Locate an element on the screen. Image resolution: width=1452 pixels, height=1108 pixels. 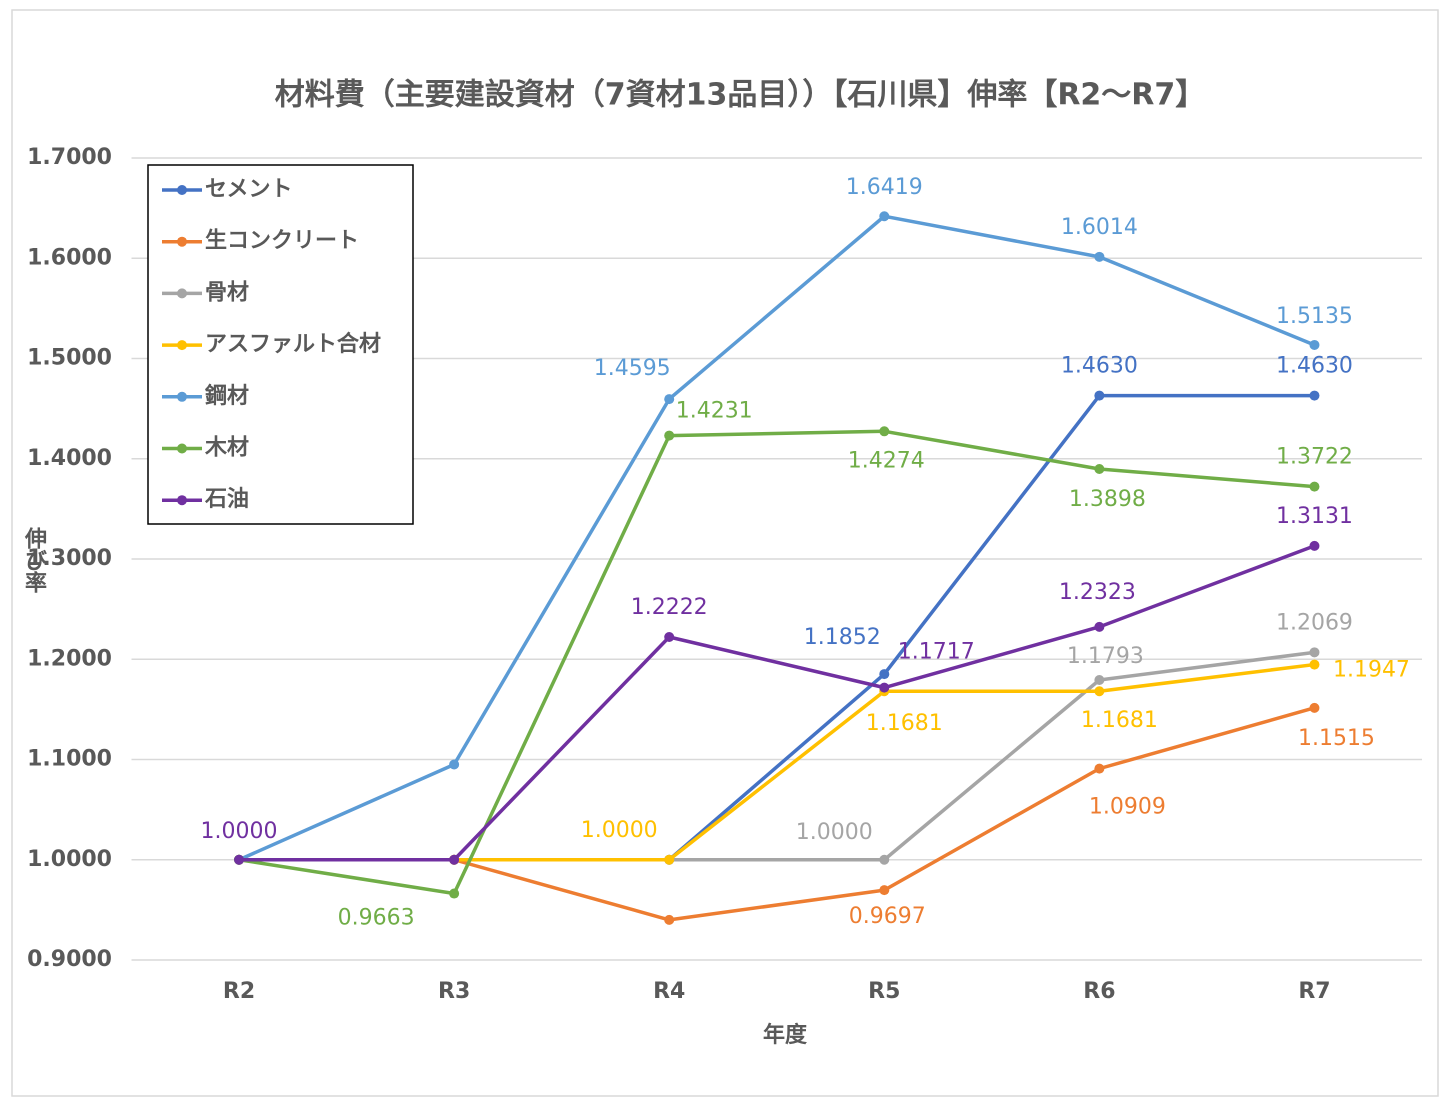
legend-label: アスファルト合材 is located at coordinates (293, 344).